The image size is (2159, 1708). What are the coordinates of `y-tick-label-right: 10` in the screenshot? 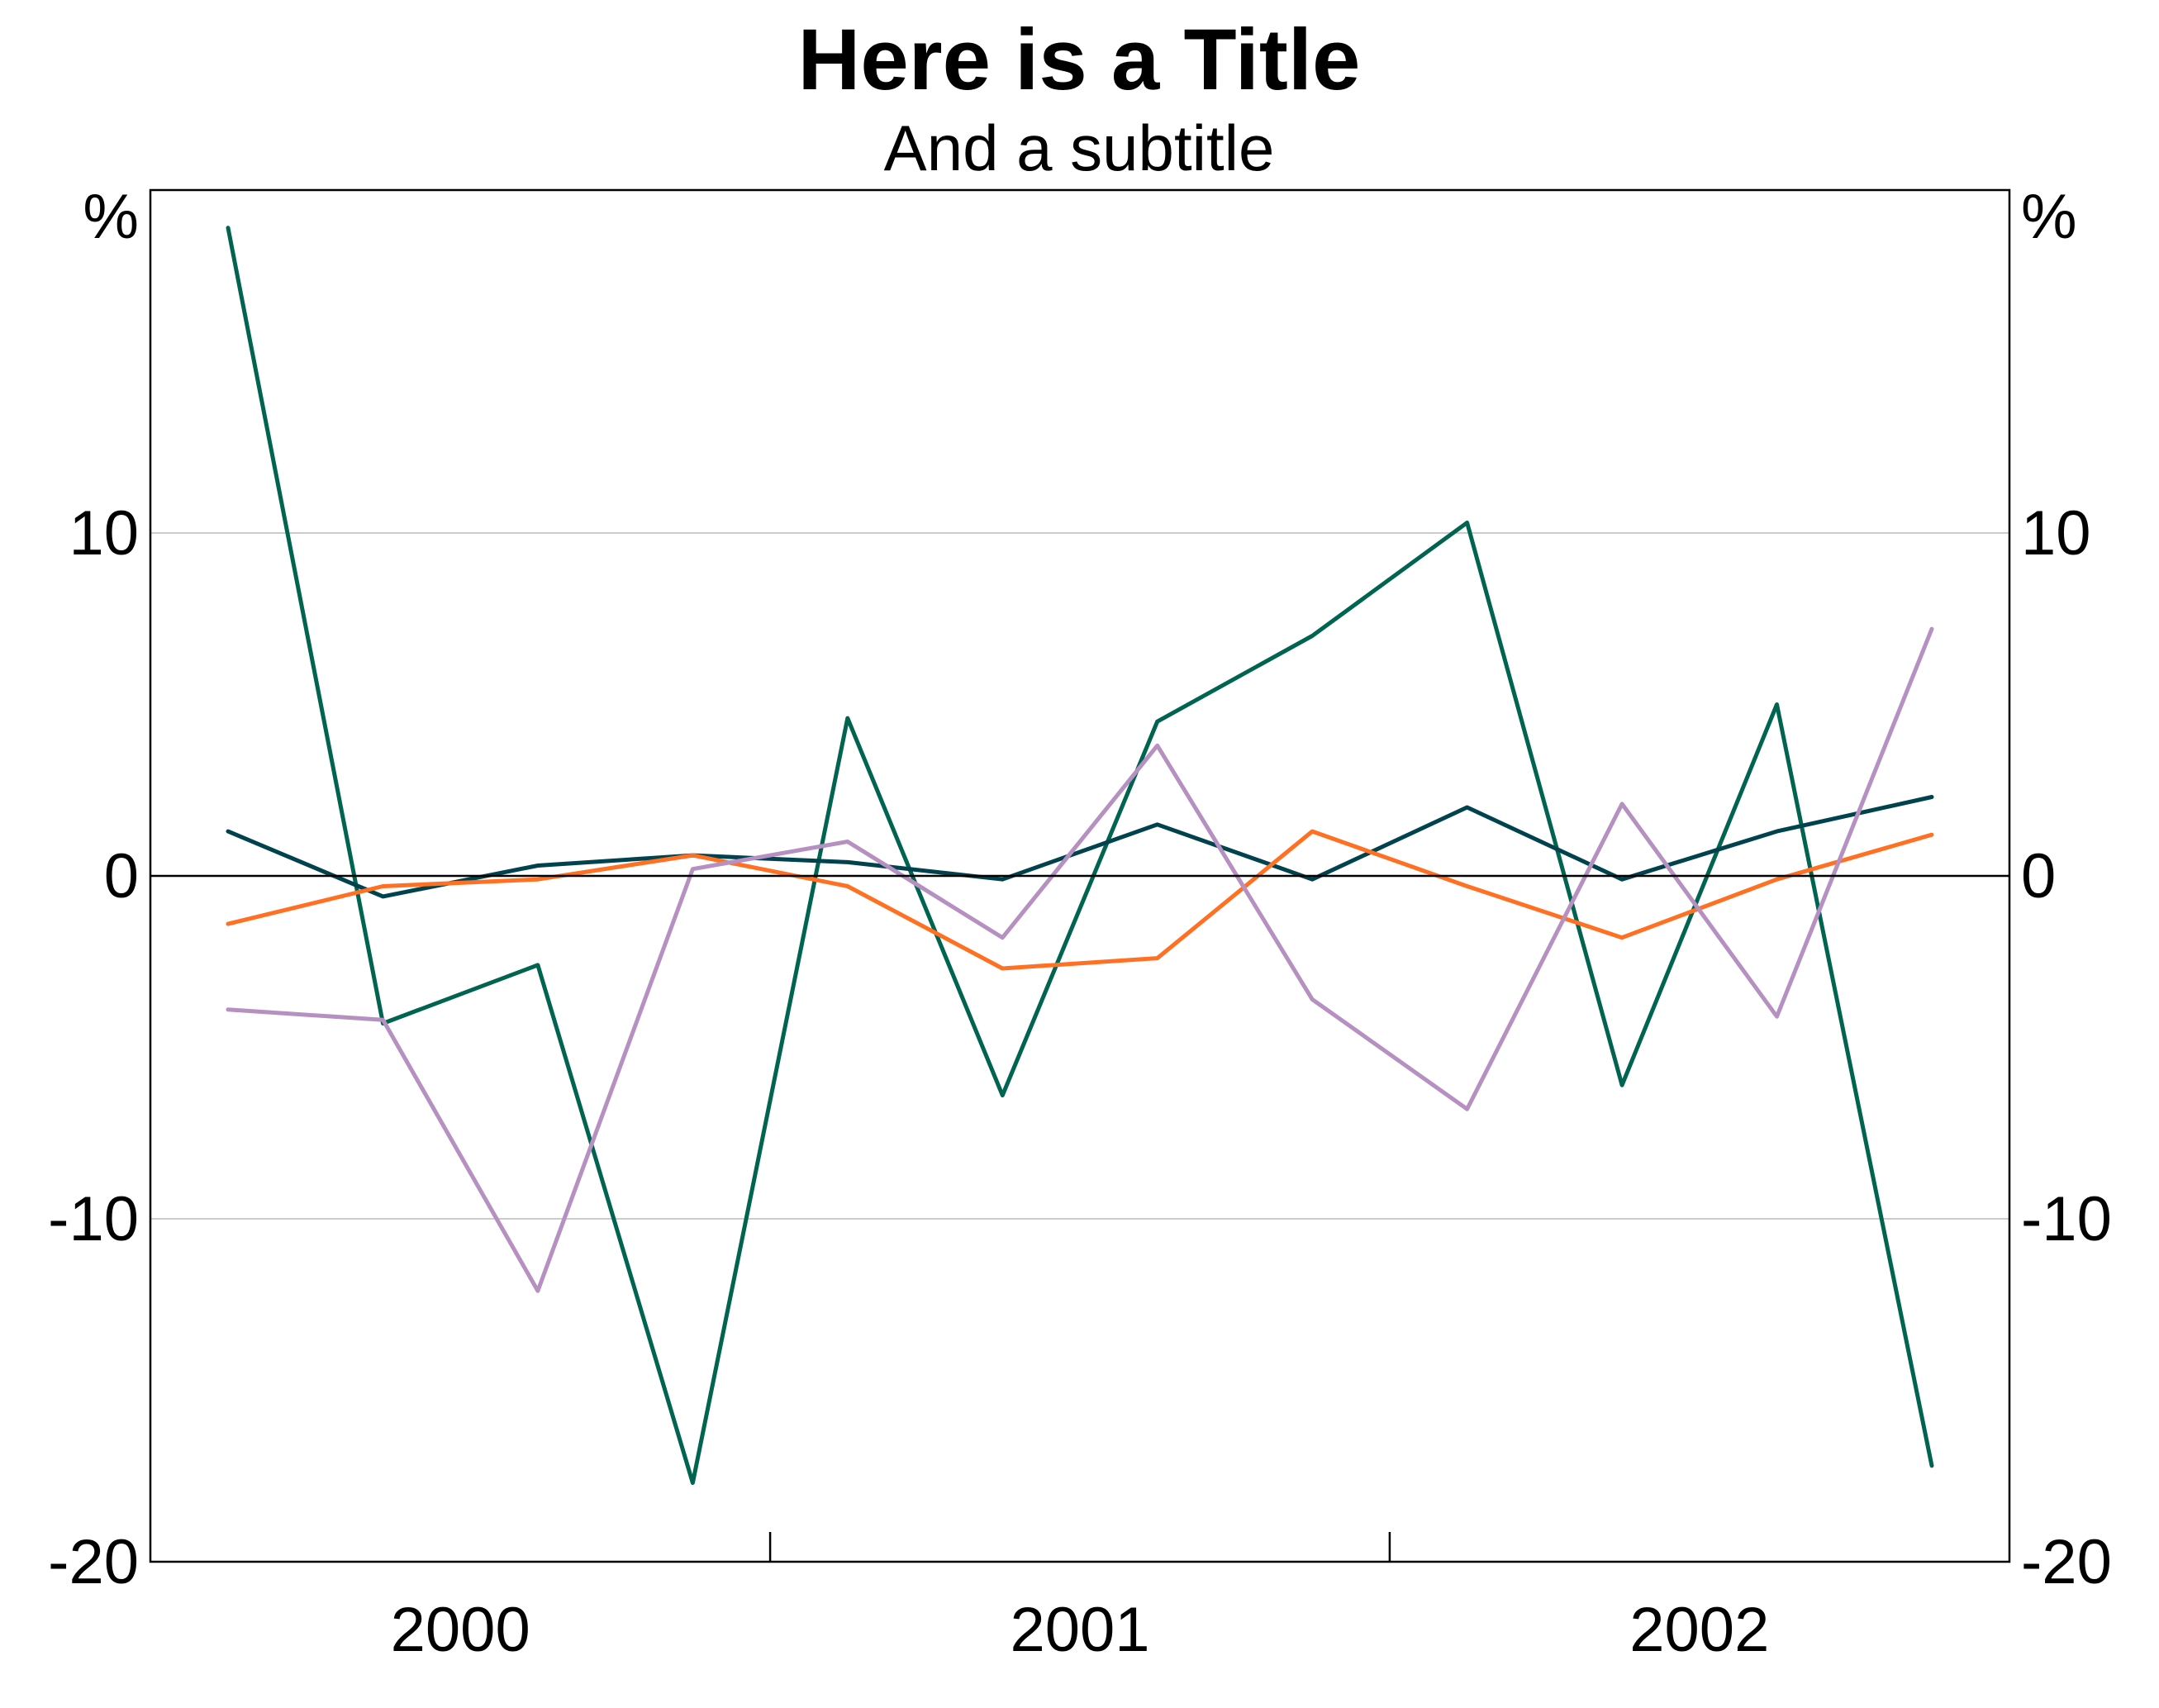 It's located at (2056, 533).